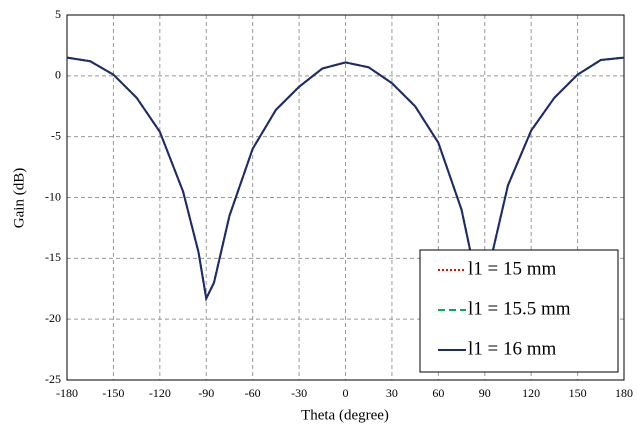  What do you see at coordinates (113, 393) in the screenshot?
I see `x-tick-label: -150` at bounding box center [113, 393].